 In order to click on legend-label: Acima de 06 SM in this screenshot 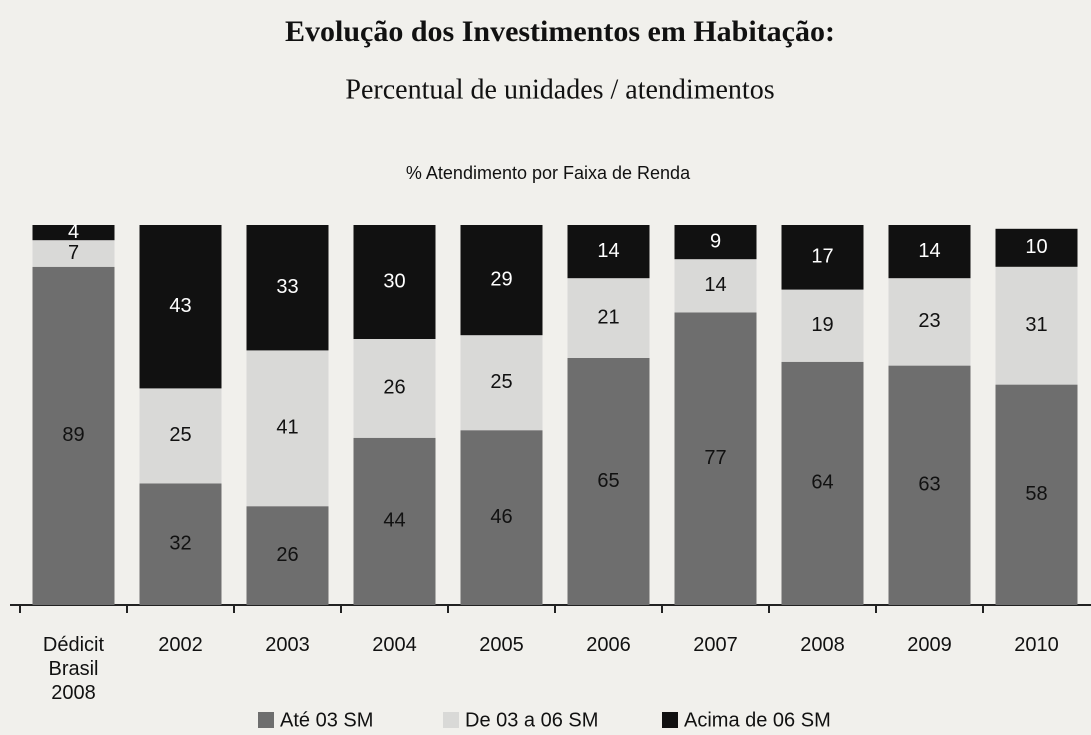, I will do `click(757, 720)`.